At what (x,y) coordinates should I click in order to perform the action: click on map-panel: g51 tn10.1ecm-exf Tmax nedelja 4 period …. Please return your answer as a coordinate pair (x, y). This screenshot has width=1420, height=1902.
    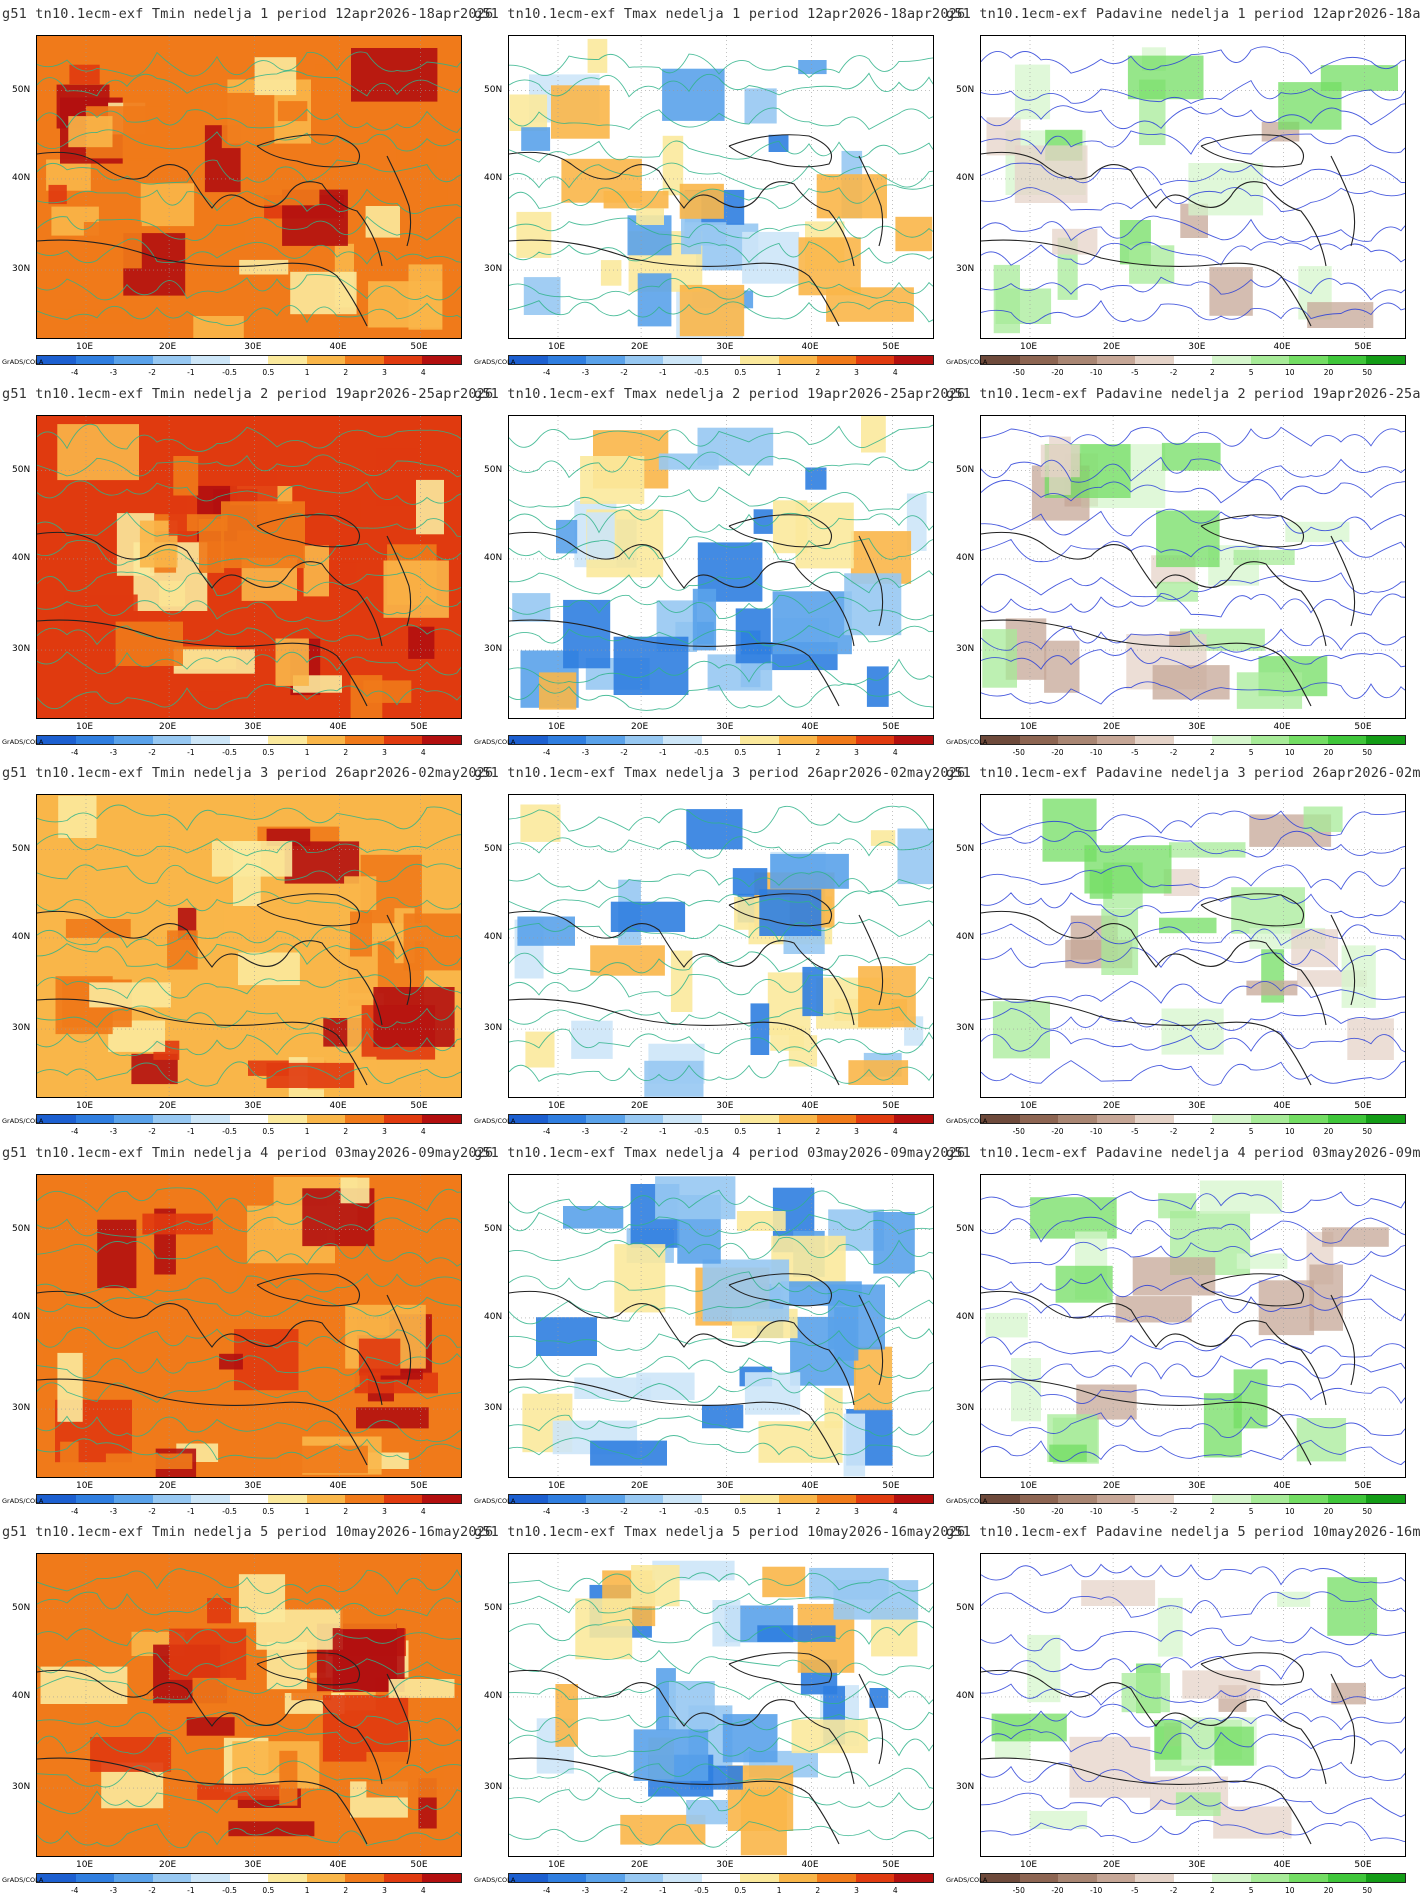
    Looking at the image, I should click on (719, 1334).